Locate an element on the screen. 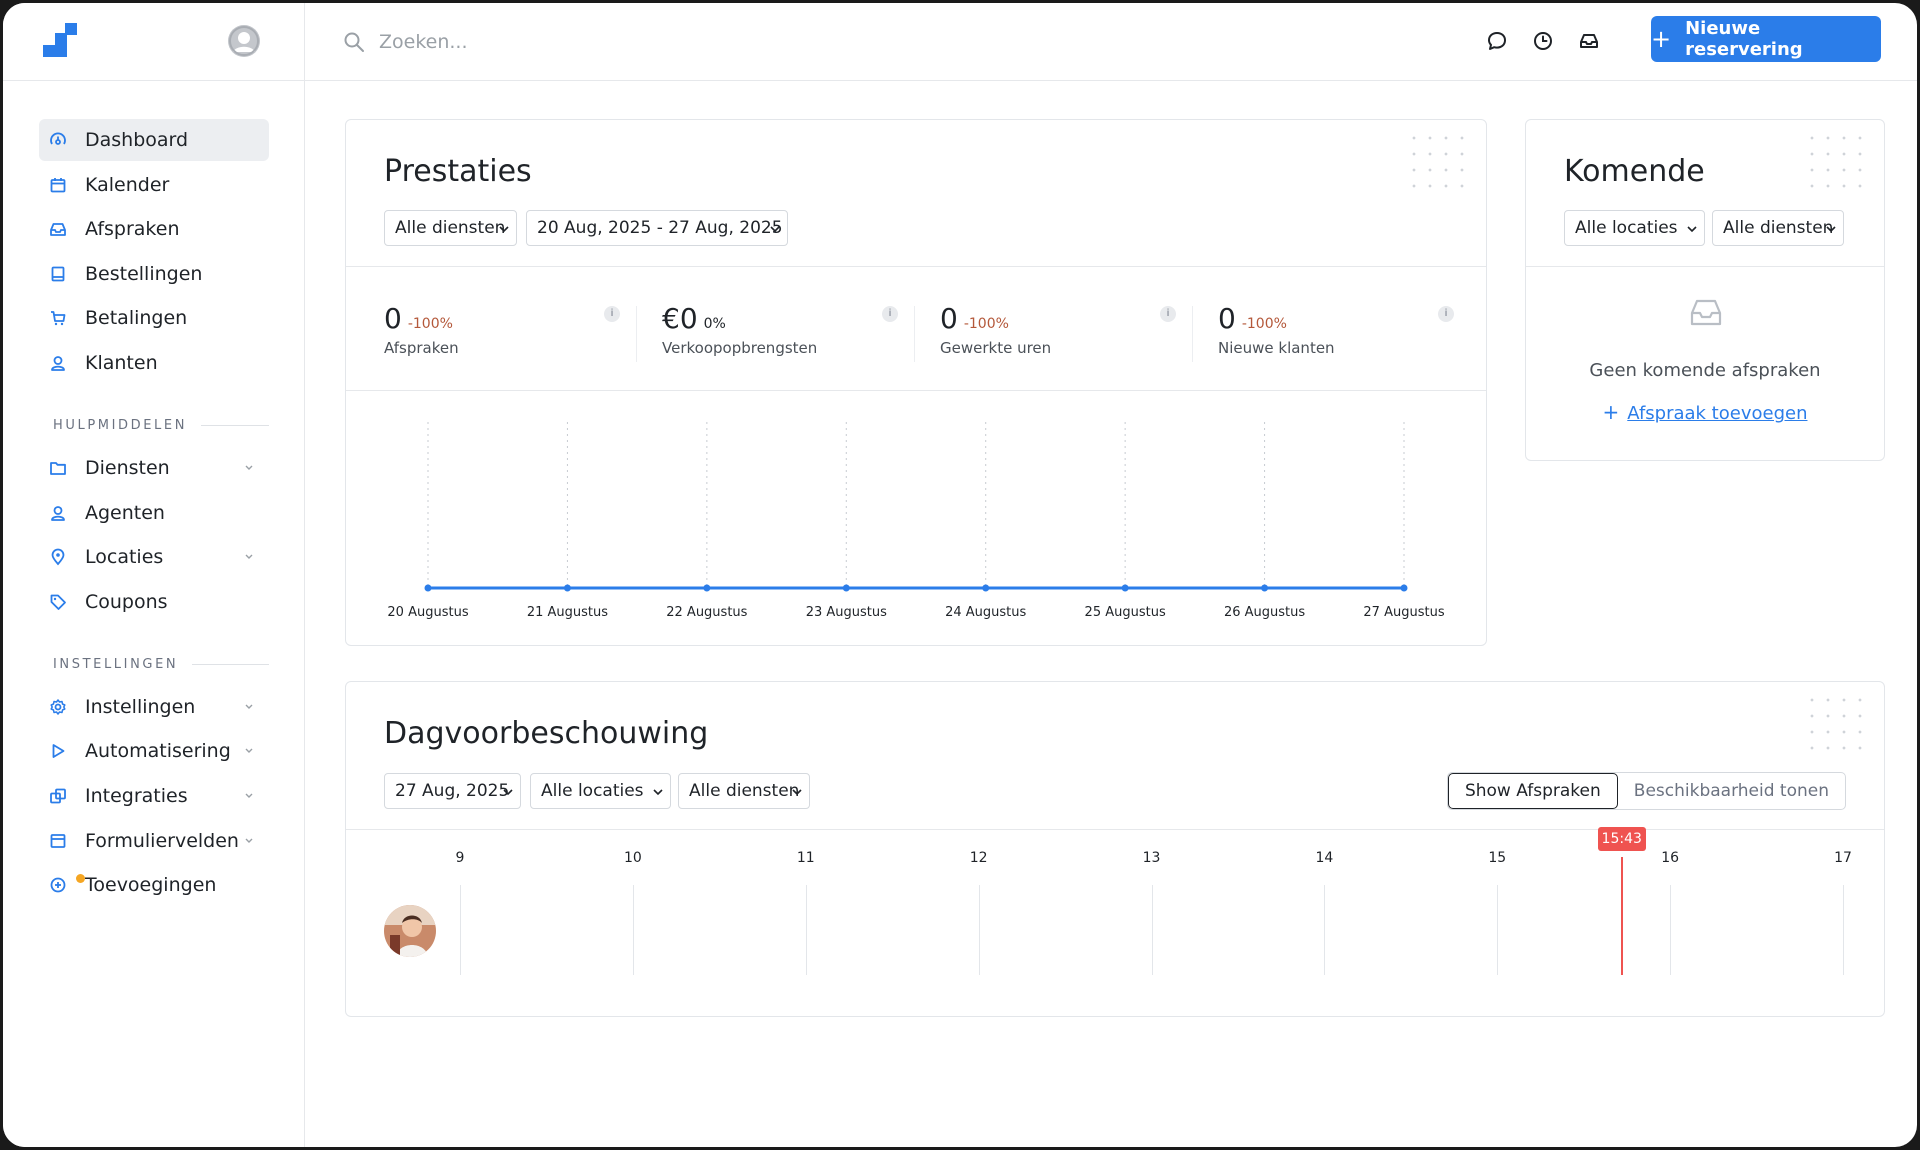 The image size is (1920, 1150). search-input is located at coordinates (579, 42).